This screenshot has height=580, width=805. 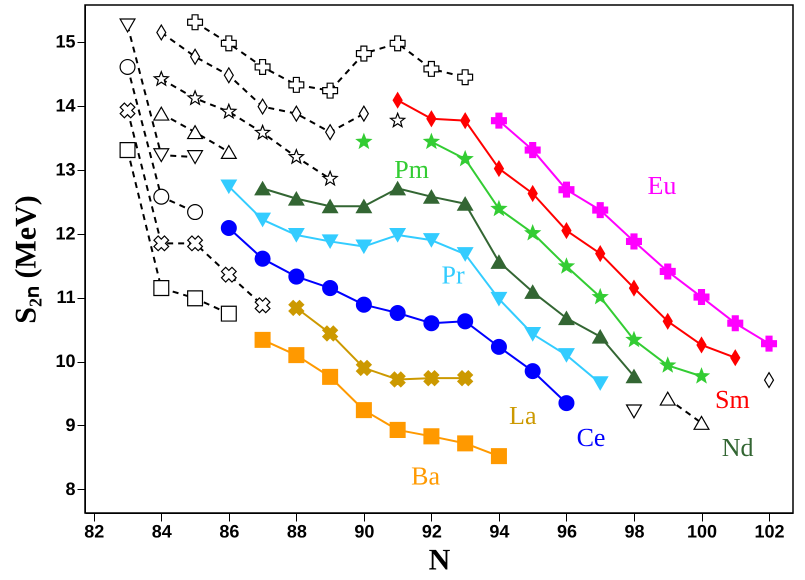 I want to click on y-axis-title: S₂ₙ (MeV), so click(x=25, y=259).